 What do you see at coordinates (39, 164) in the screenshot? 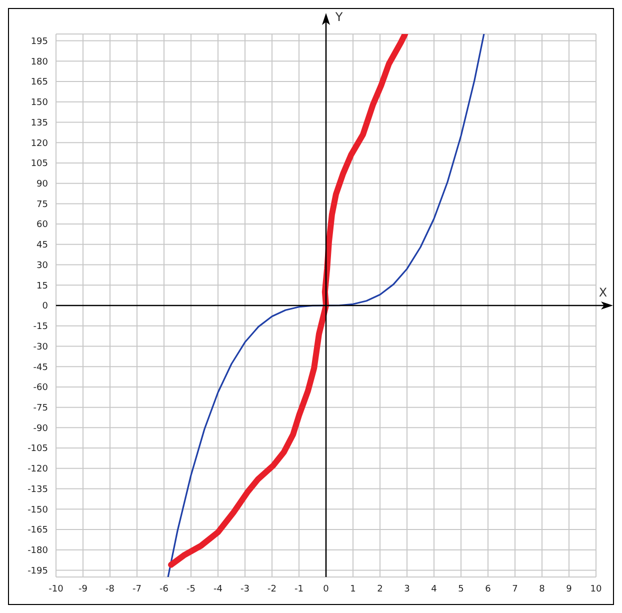
I see `y-tick-label: 105` at bounding box center [39, 164].